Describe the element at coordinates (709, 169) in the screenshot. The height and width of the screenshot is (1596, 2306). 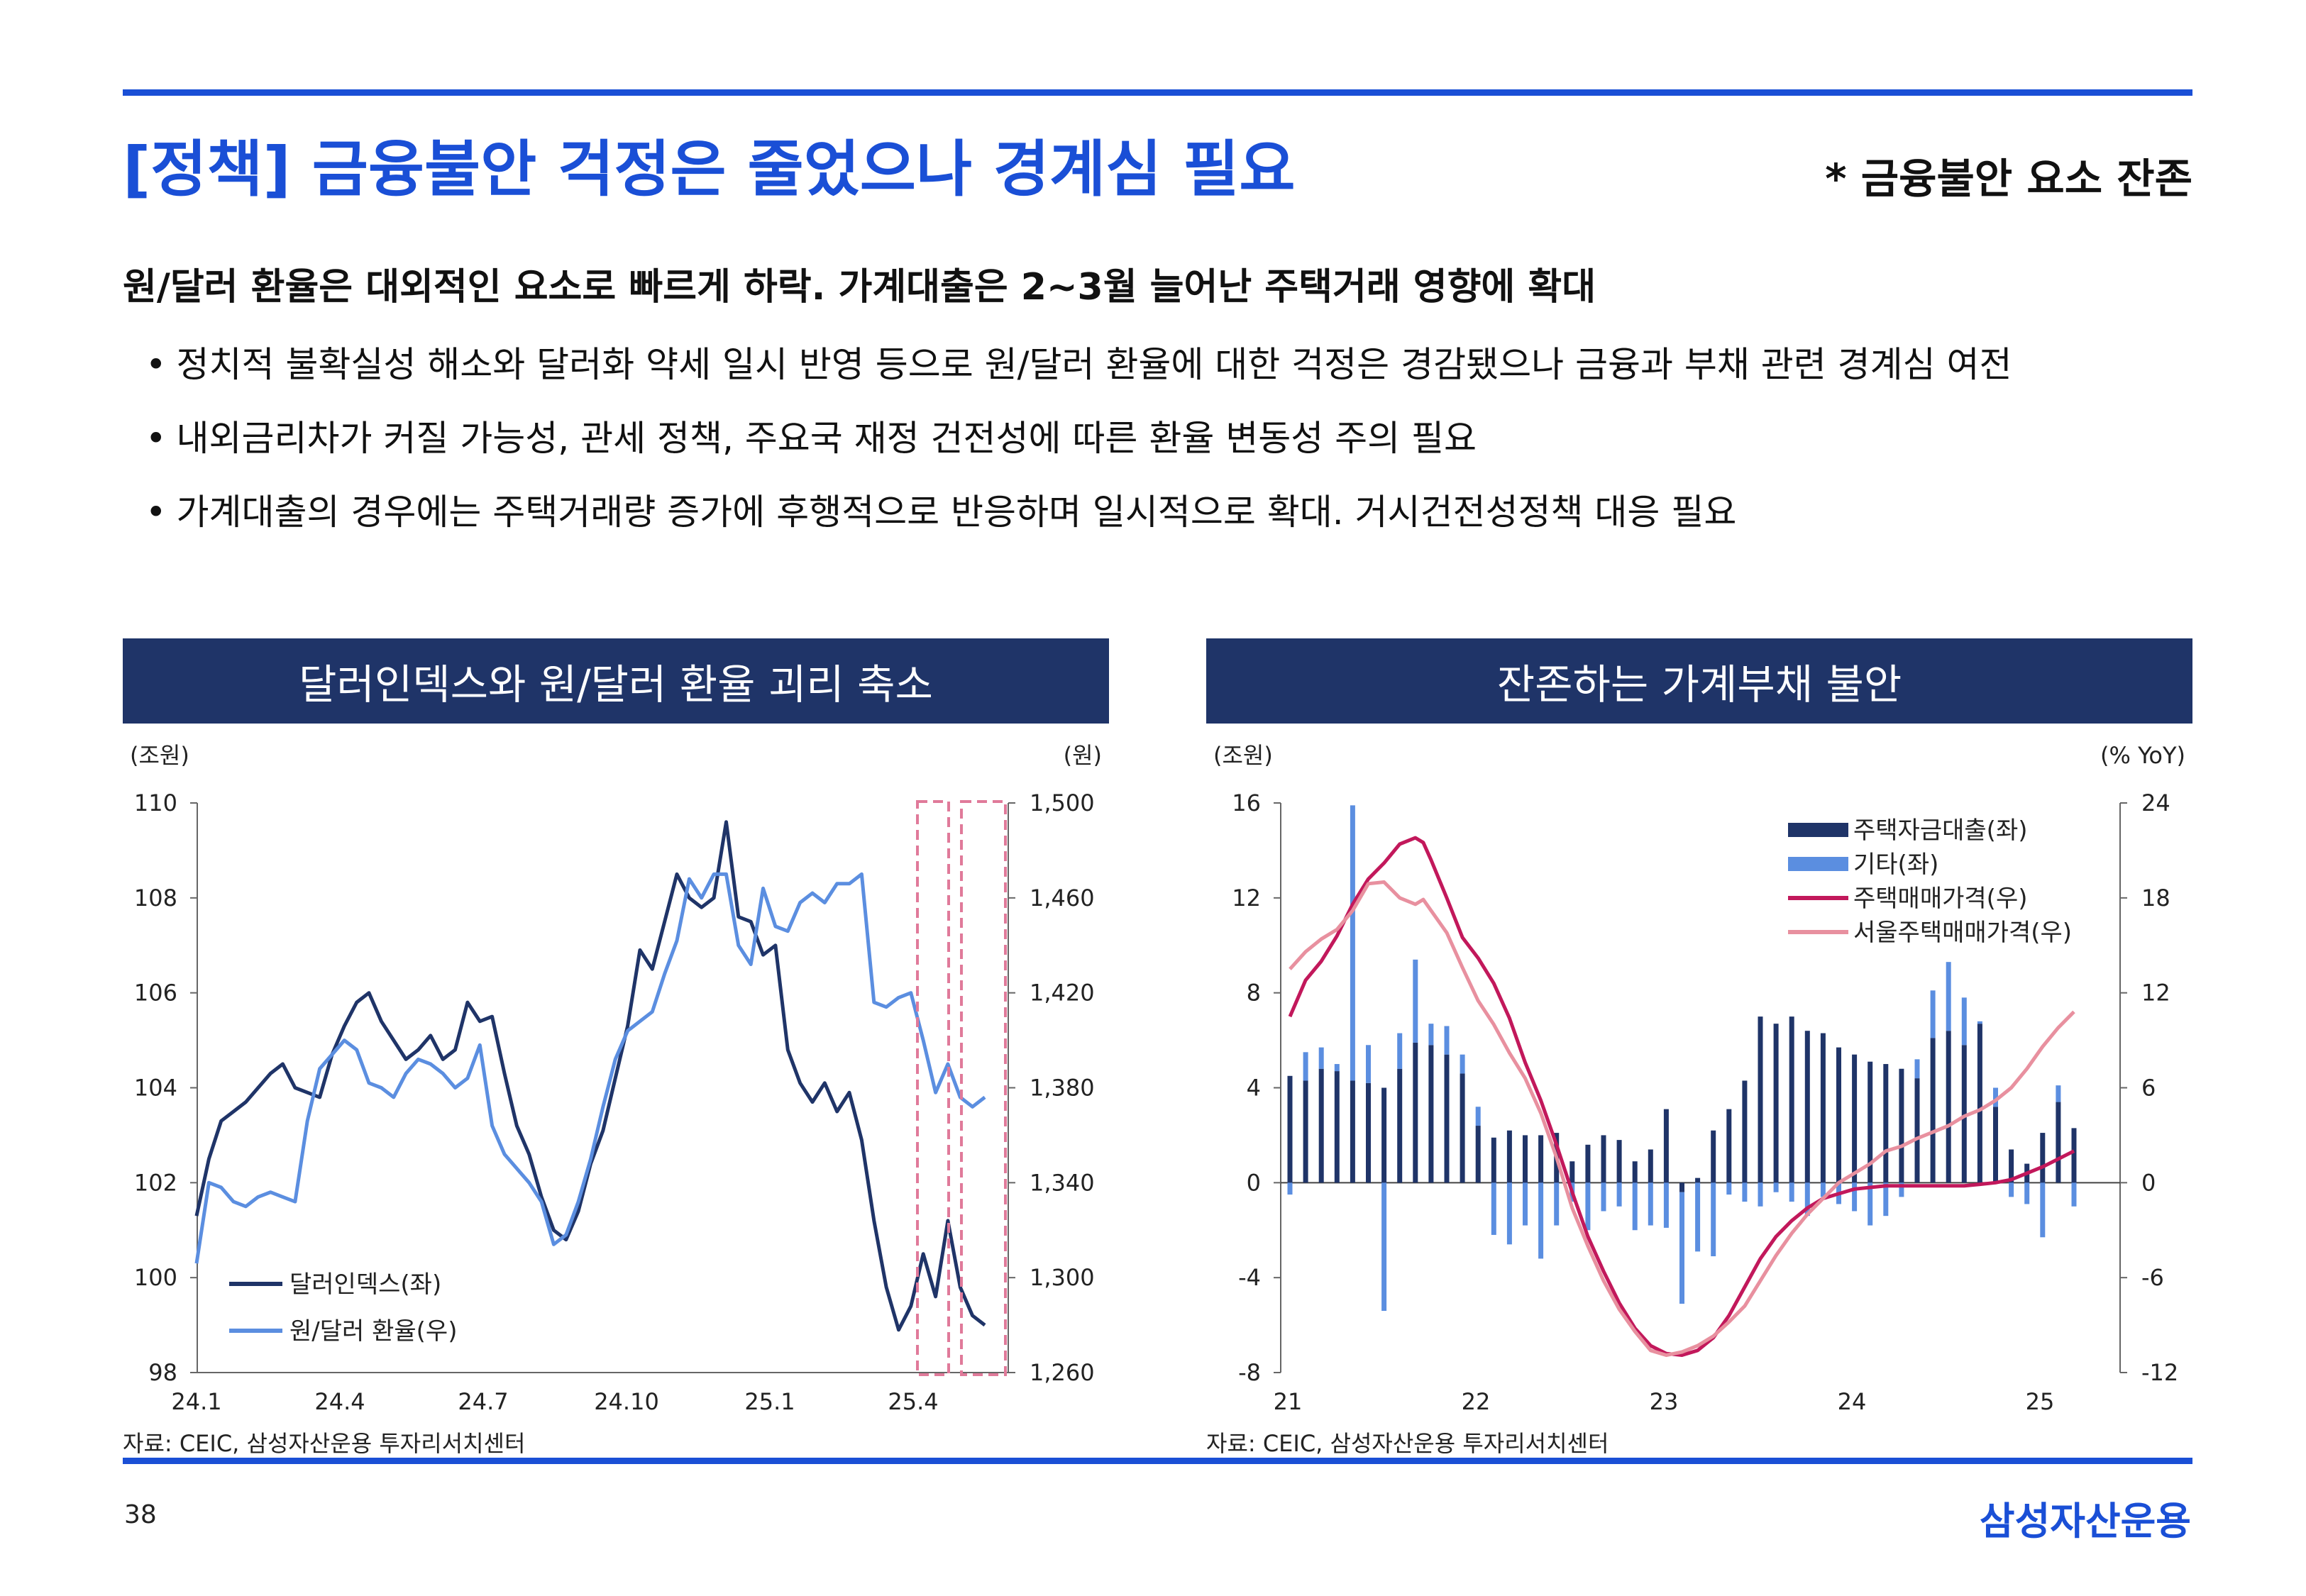
I see `page-title: [정책] 금융불안 걱정은 줄었으나 경계심 필요` at that location.